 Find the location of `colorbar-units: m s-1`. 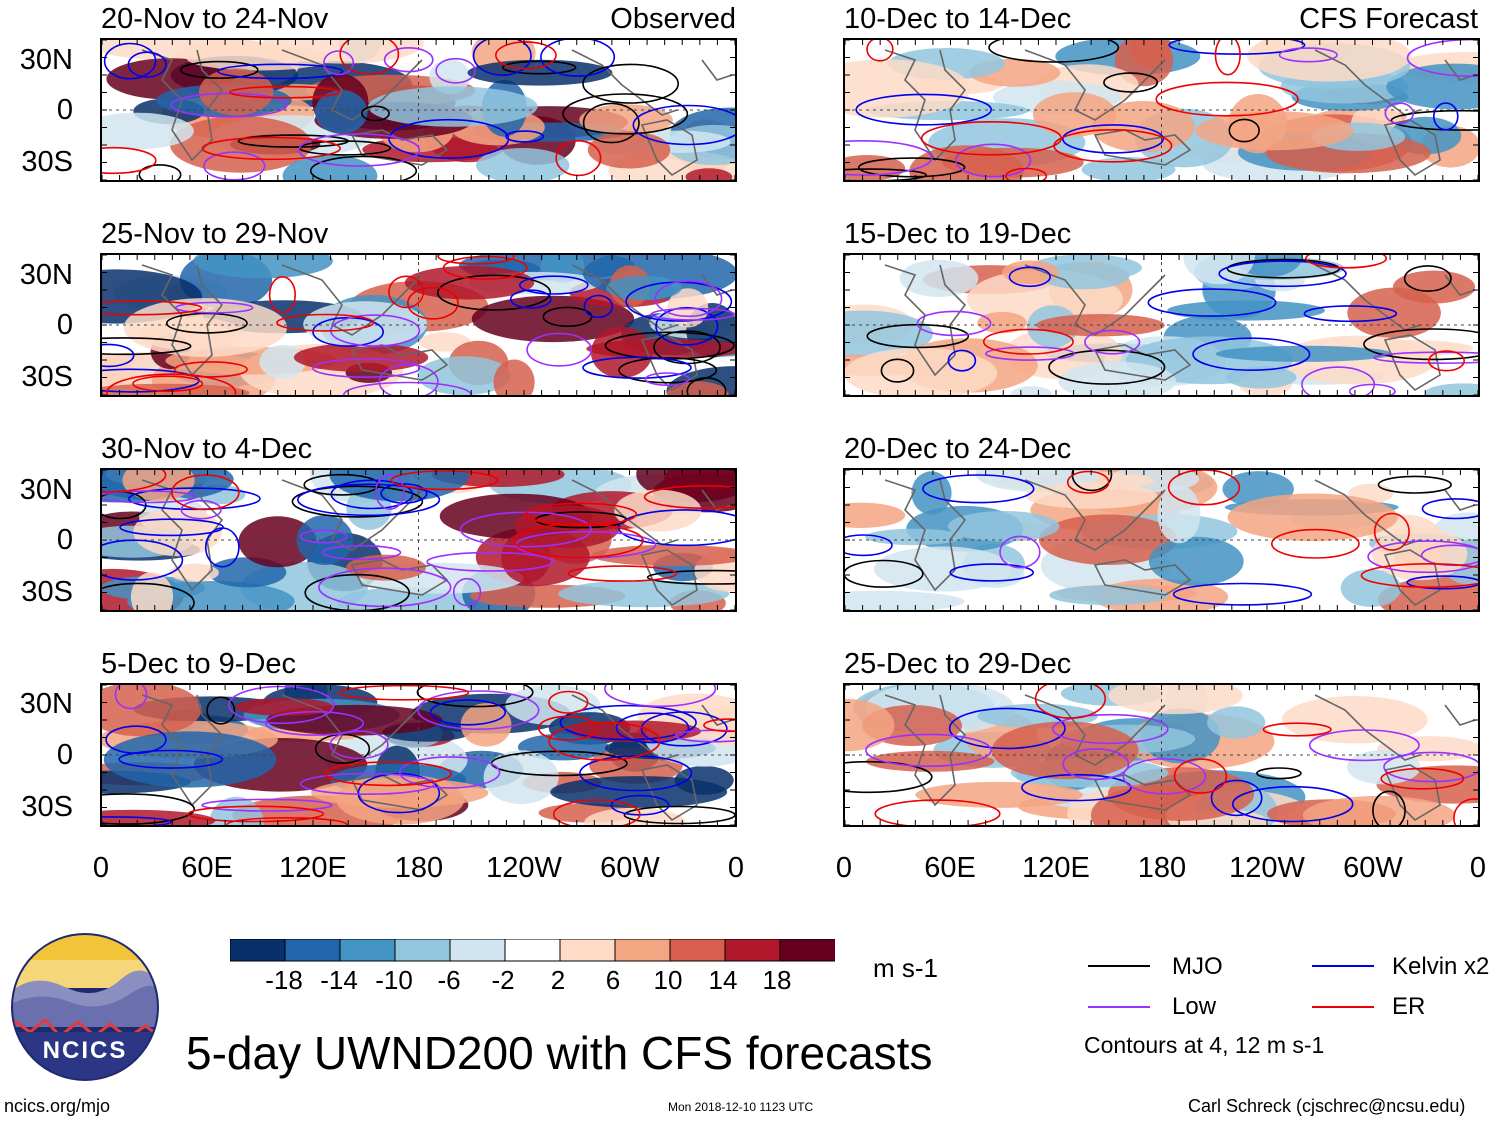

colorbar-units: m s-1 is located at coordinates (905, 968).